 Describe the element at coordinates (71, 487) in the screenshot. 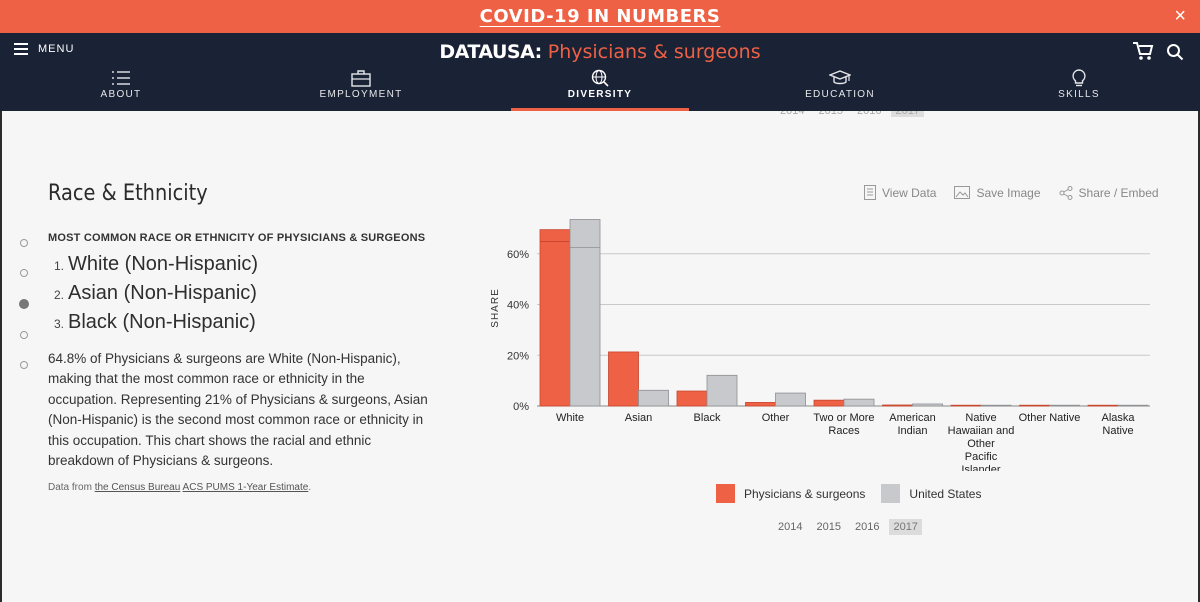

I see `source-prefix: Data from` at that location.